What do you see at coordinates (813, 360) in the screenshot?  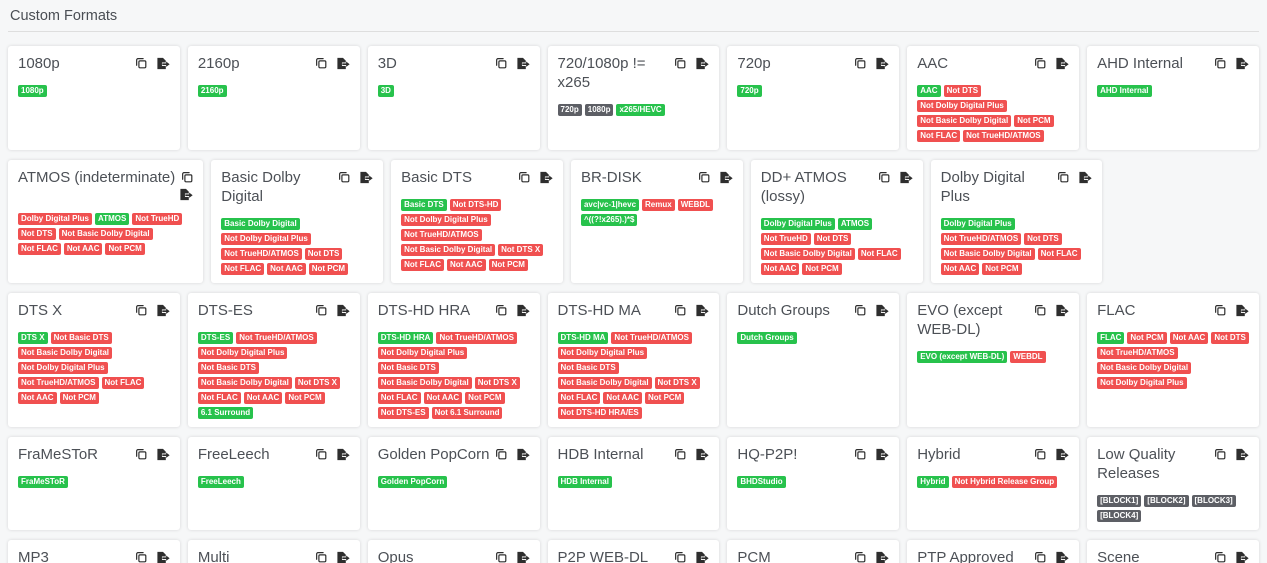 I see `custom-format-card: Dutch Groups Dutch Groups` at bounding box center [813, 360].